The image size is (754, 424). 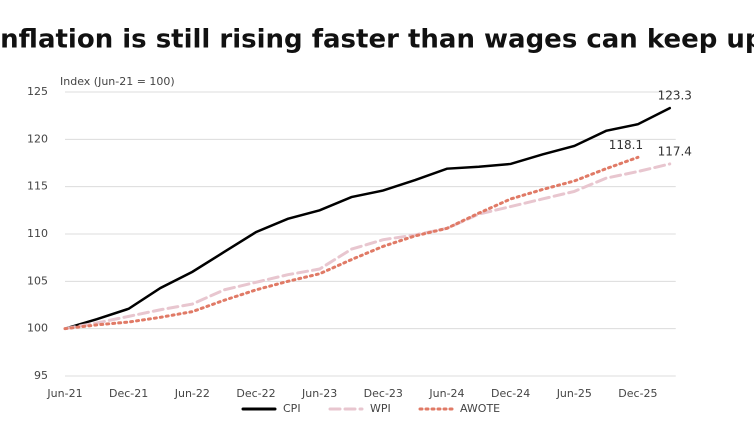 I want to click on x-tick-label: Dec-24, so click(x=510, y=393).